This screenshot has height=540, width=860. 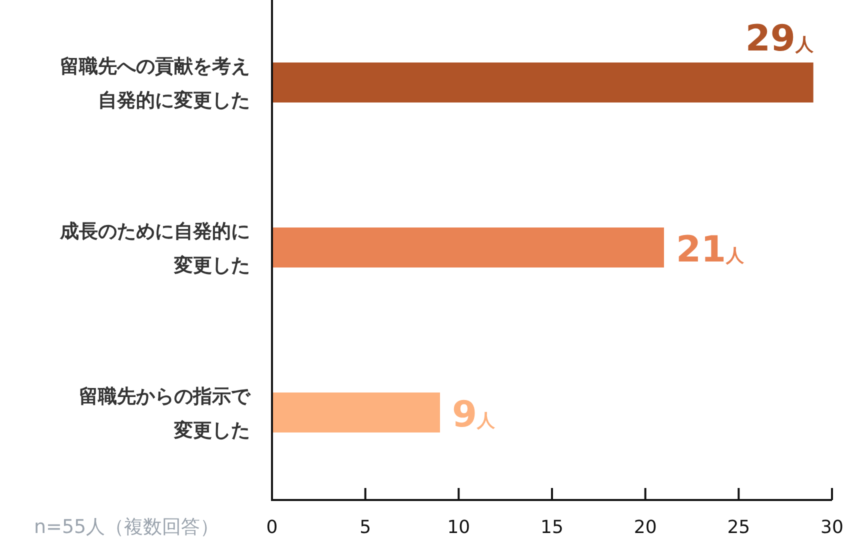 I want to click on text: n=55人（複数回答）, so click(x=127, y=527).